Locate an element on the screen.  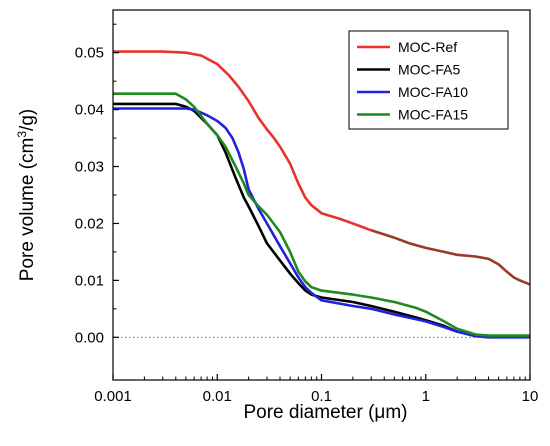
y-axis-title: Pore volume (cm3/g) is located at coordinates (26, 195).